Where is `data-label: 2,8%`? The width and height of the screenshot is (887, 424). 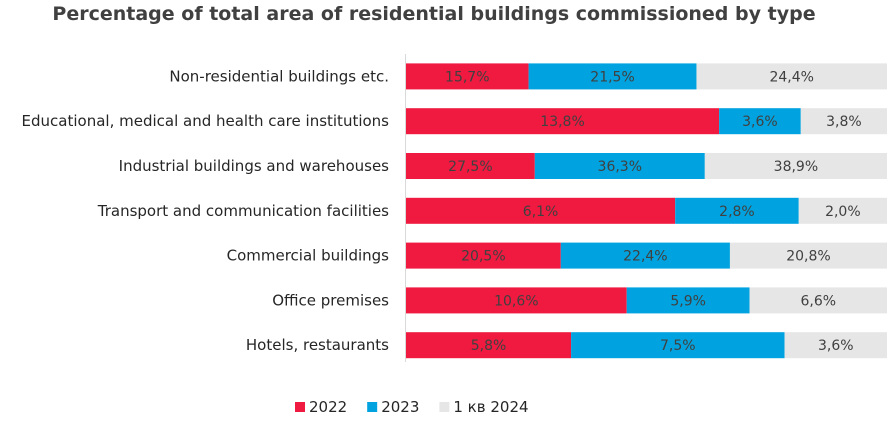 data-label: 2,8% is located at coordinates (737, 212).